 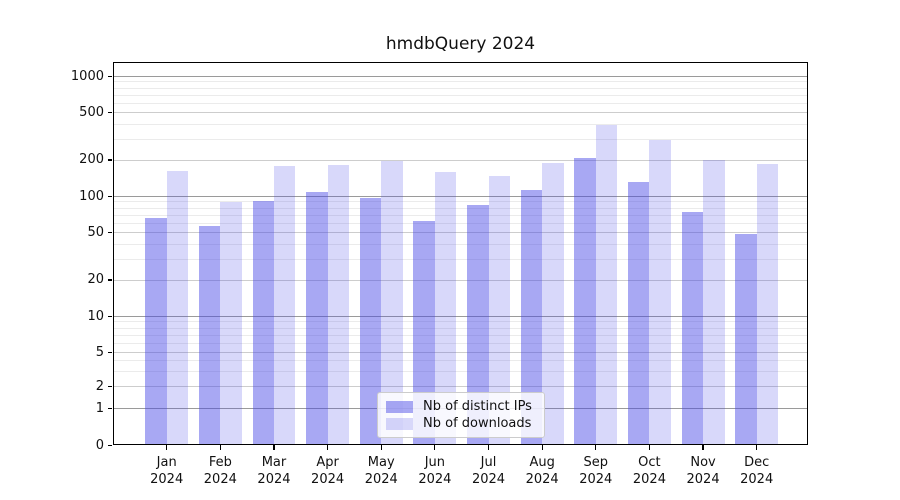 I want to click on x-tick-label: Feb 2024, so click(x=220, y=471).